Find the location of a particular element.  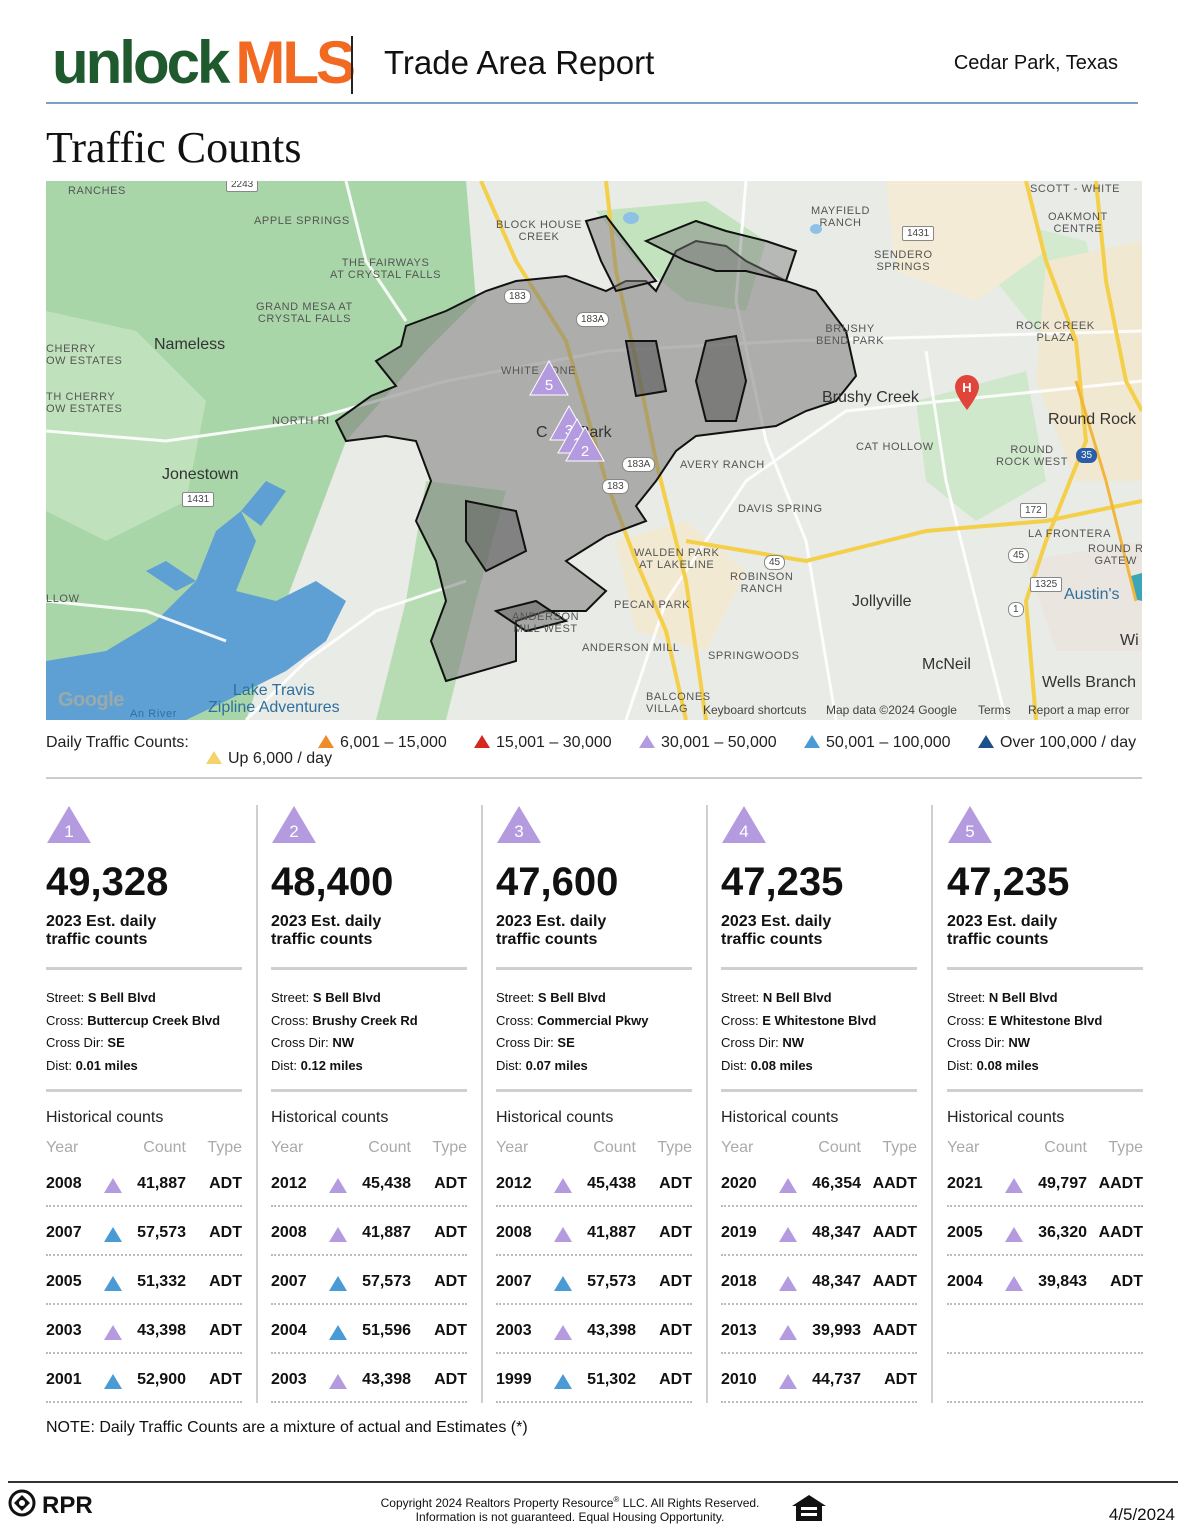

map-label: RANCHES is located at coordinates (97, 191).